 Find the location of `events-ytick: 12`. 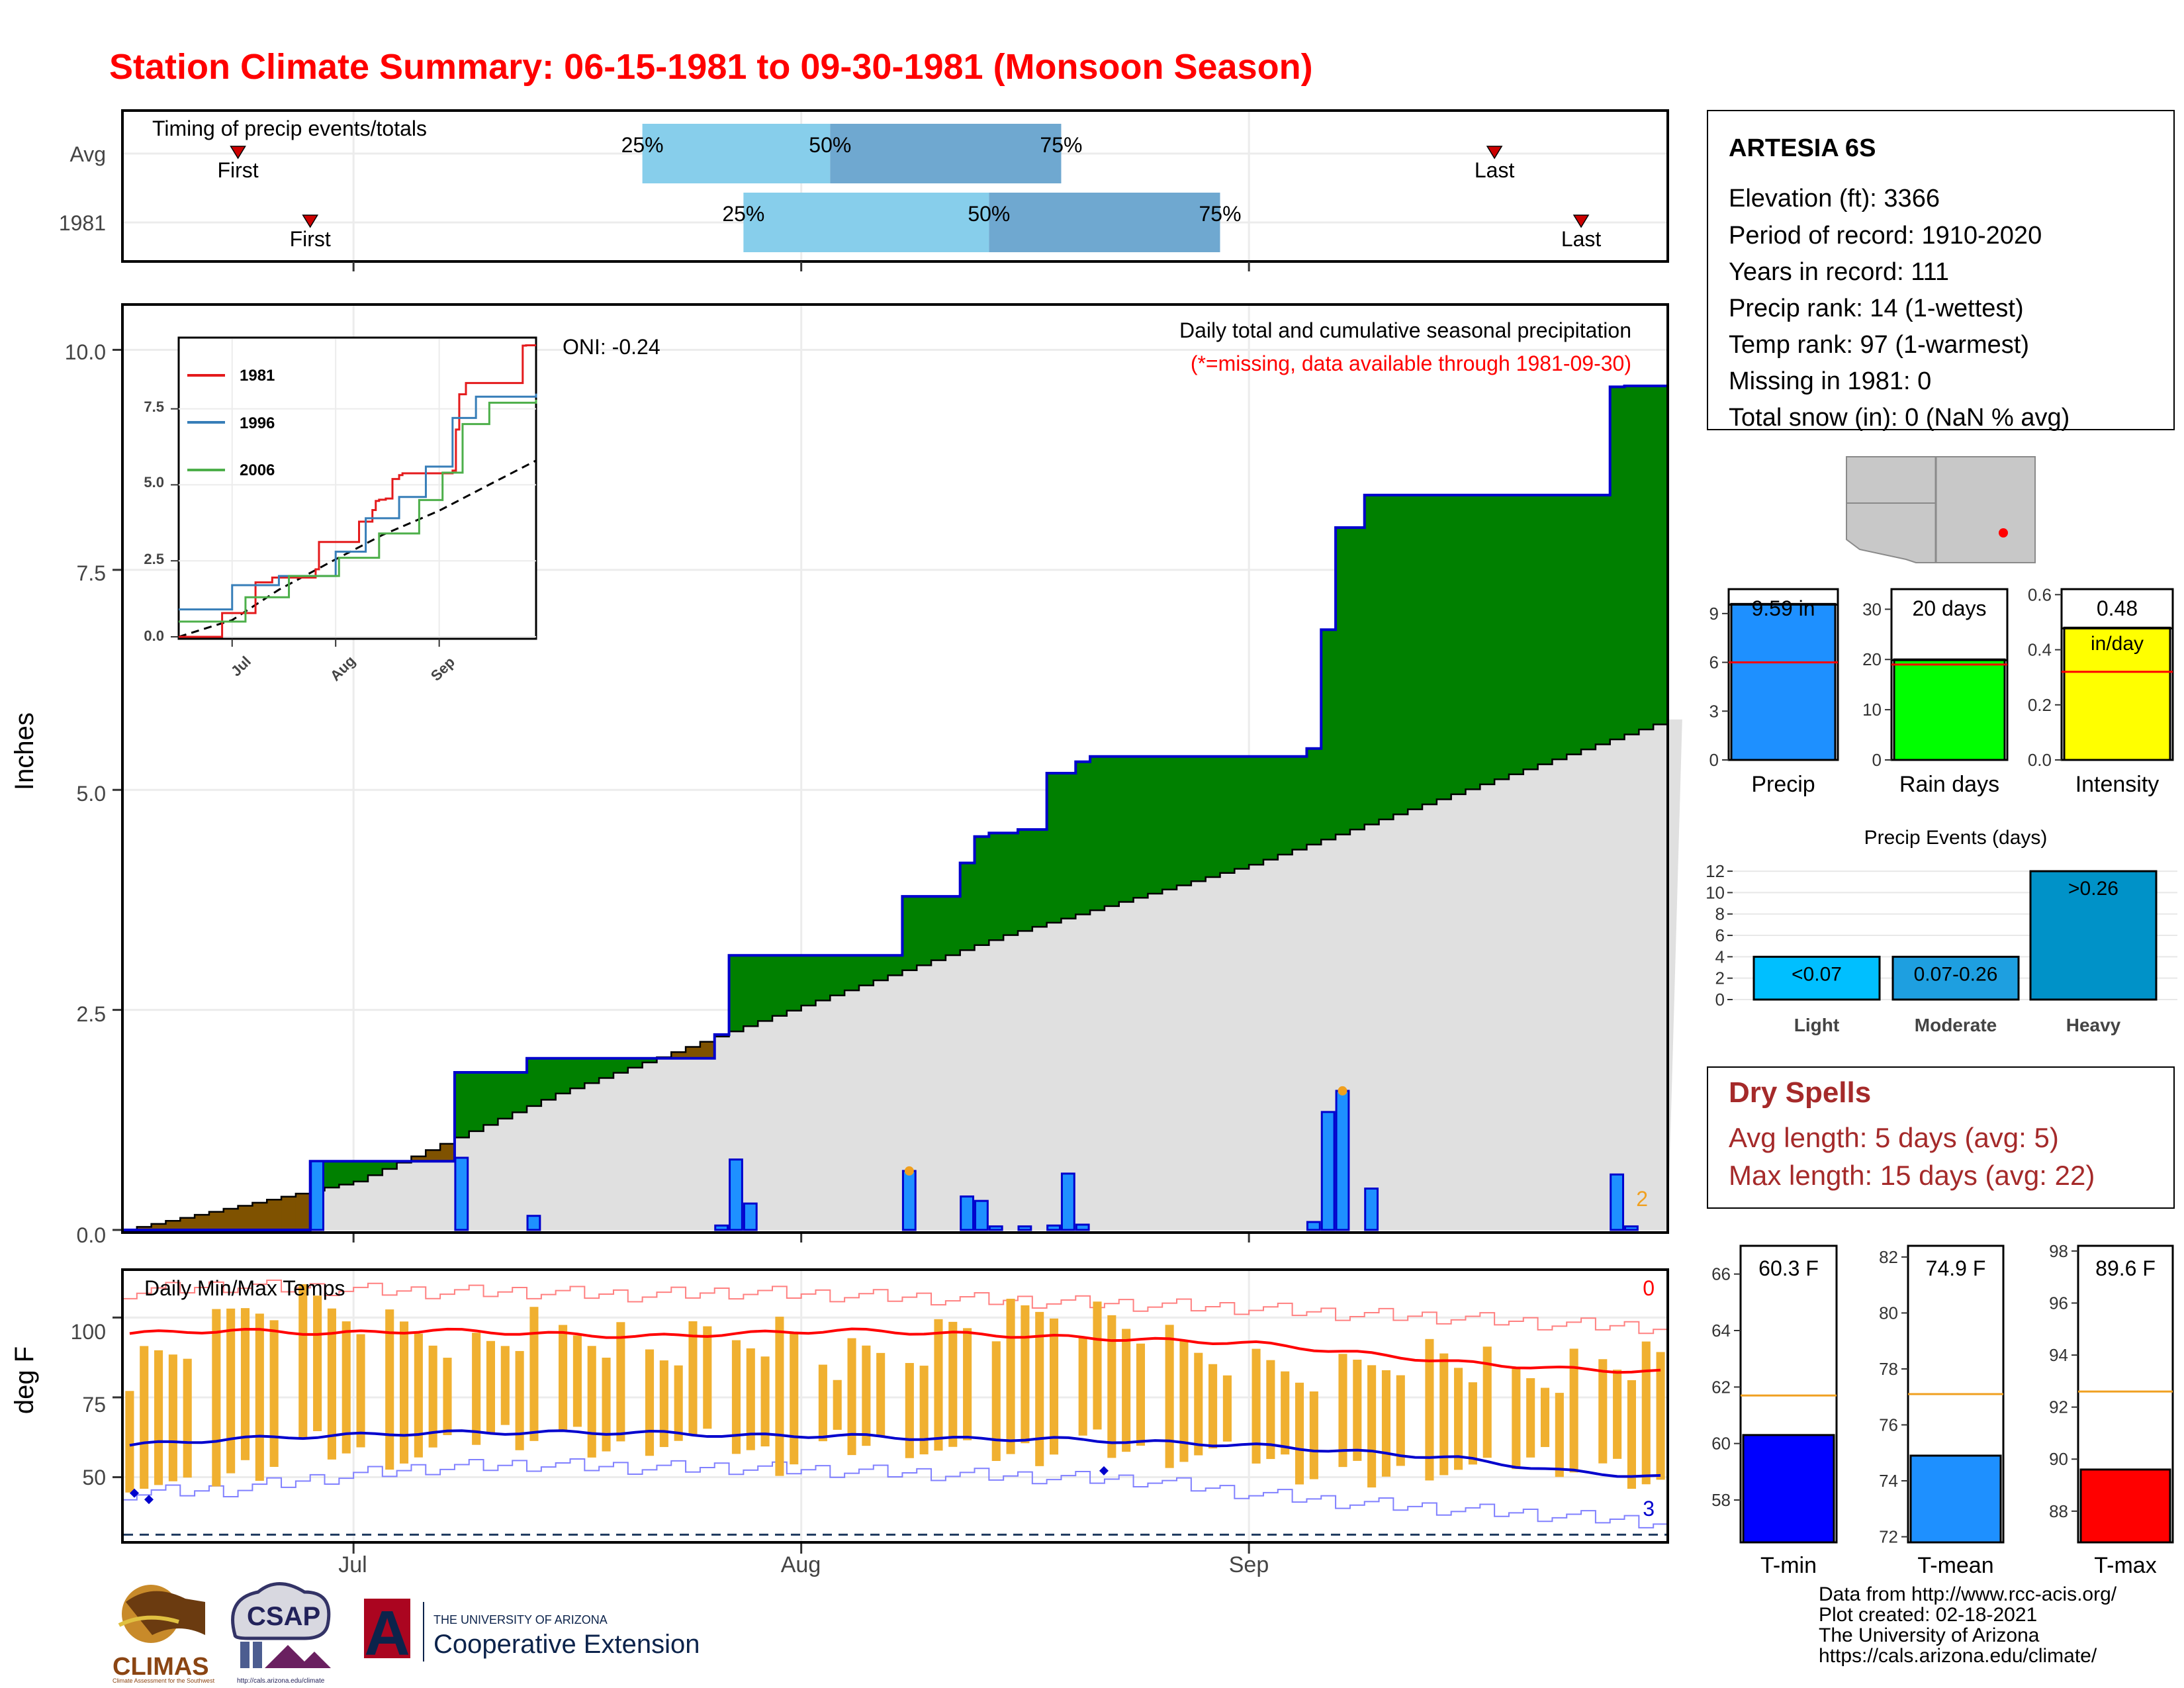

events-ytick: 12 is located at coordinates (1715, 871).